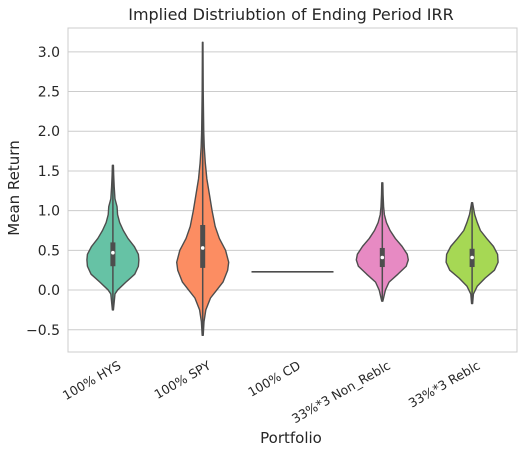 Image resolution: width=528 pixels, height=451 pixels. I want to click on x-tick-label: 100% SPY, so click(183, 379).